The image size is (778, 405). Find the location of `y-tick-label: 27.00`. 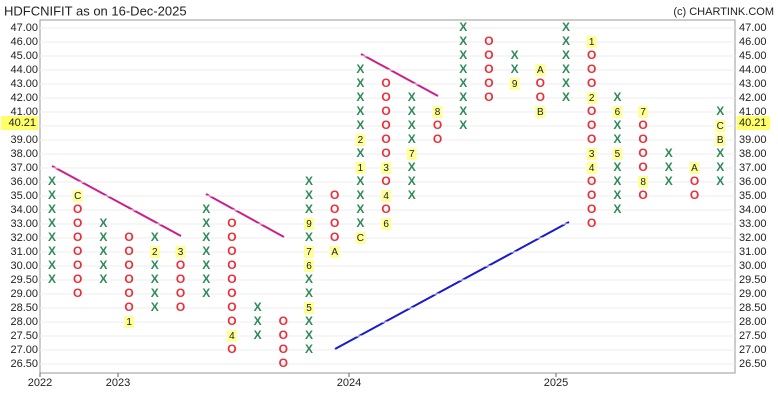

y-tick-label: 27.00 is located at coordinates (753, 350).